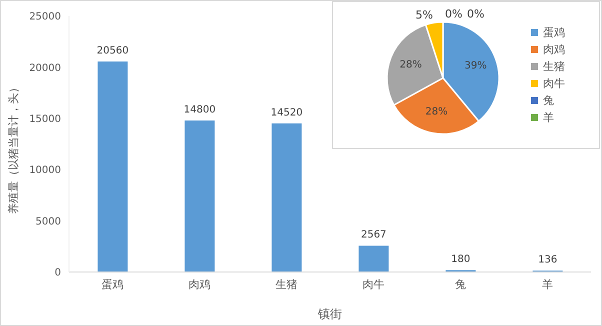  I want to click on legend-label: 蛋鸡, so click(554, 33).